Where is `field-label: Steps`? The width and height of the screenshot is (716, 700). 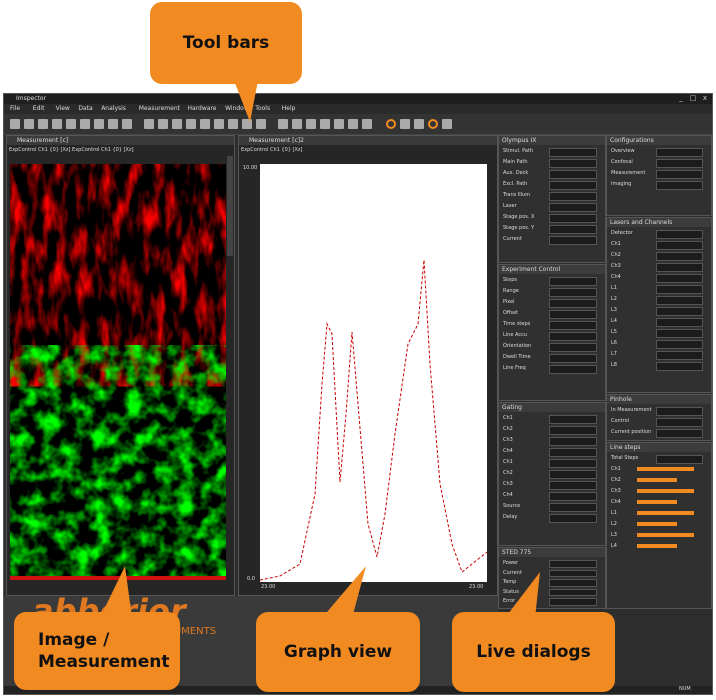
field-label: Steps is located at coordinates (510, 280).